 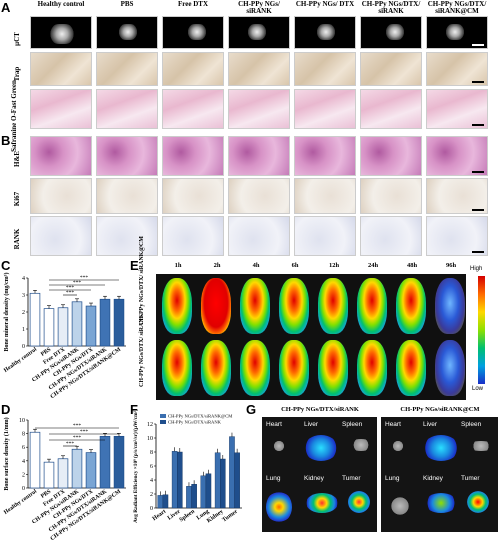 What do you see at coordinates (478, 82) in the screenshot?
I see `trap-scale-bar` at bounding box center [478, 82].